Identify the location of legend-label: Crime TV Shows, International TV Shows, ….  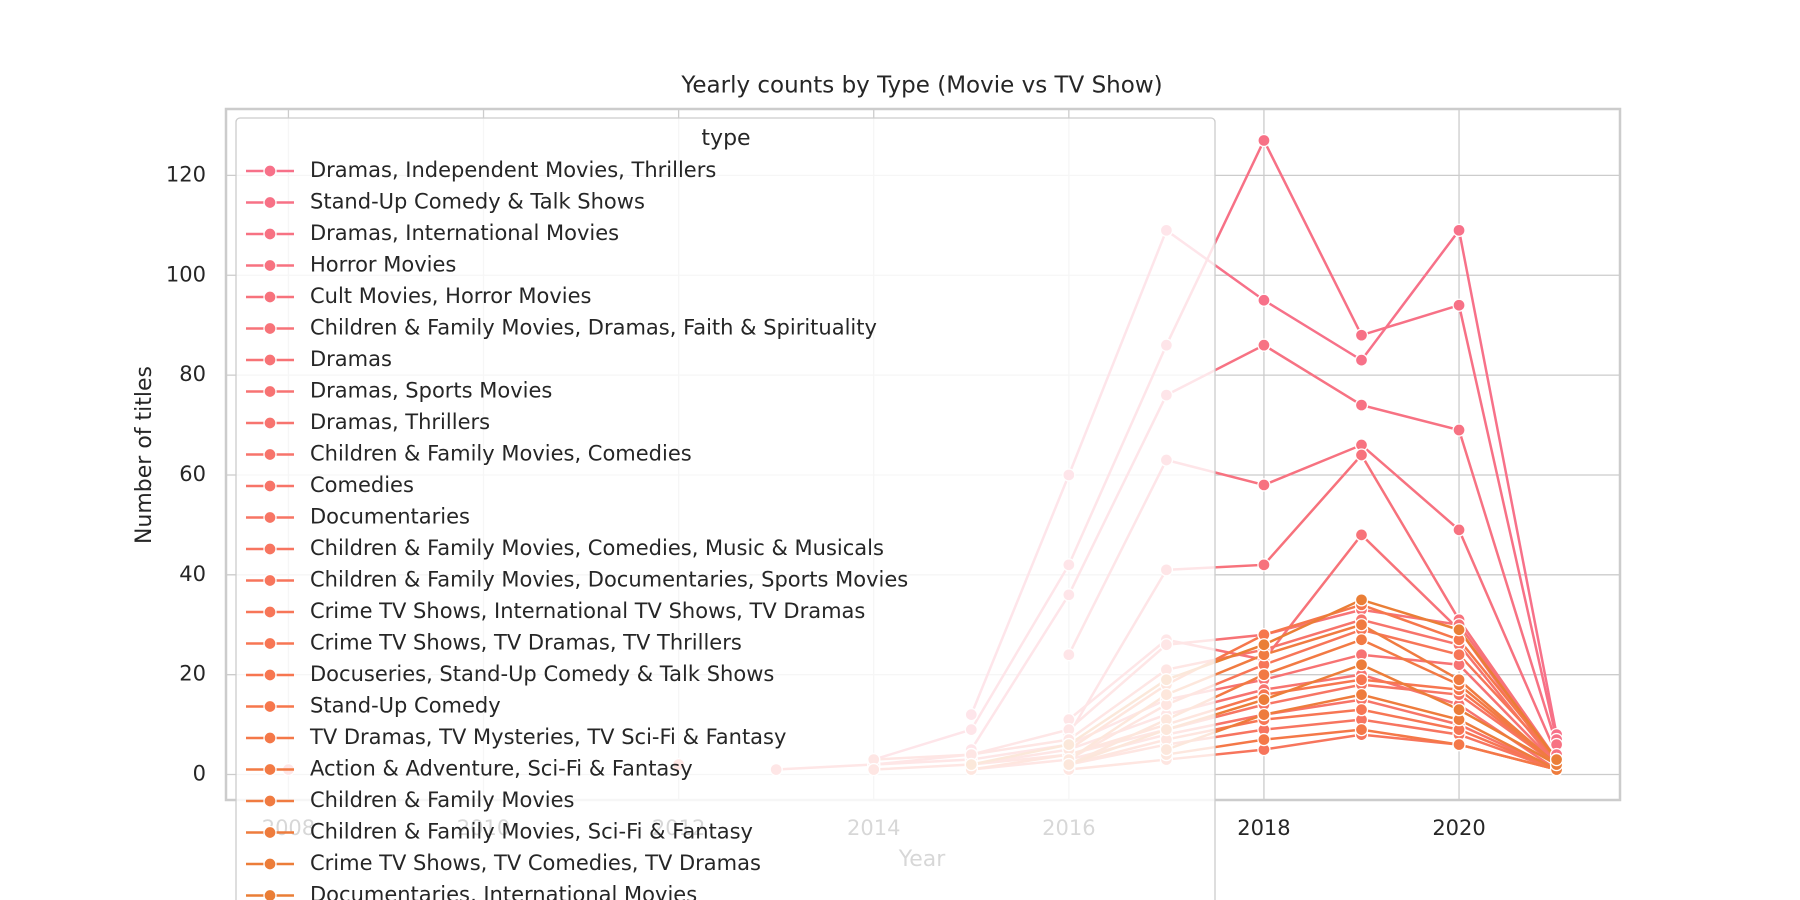
(587, 611).